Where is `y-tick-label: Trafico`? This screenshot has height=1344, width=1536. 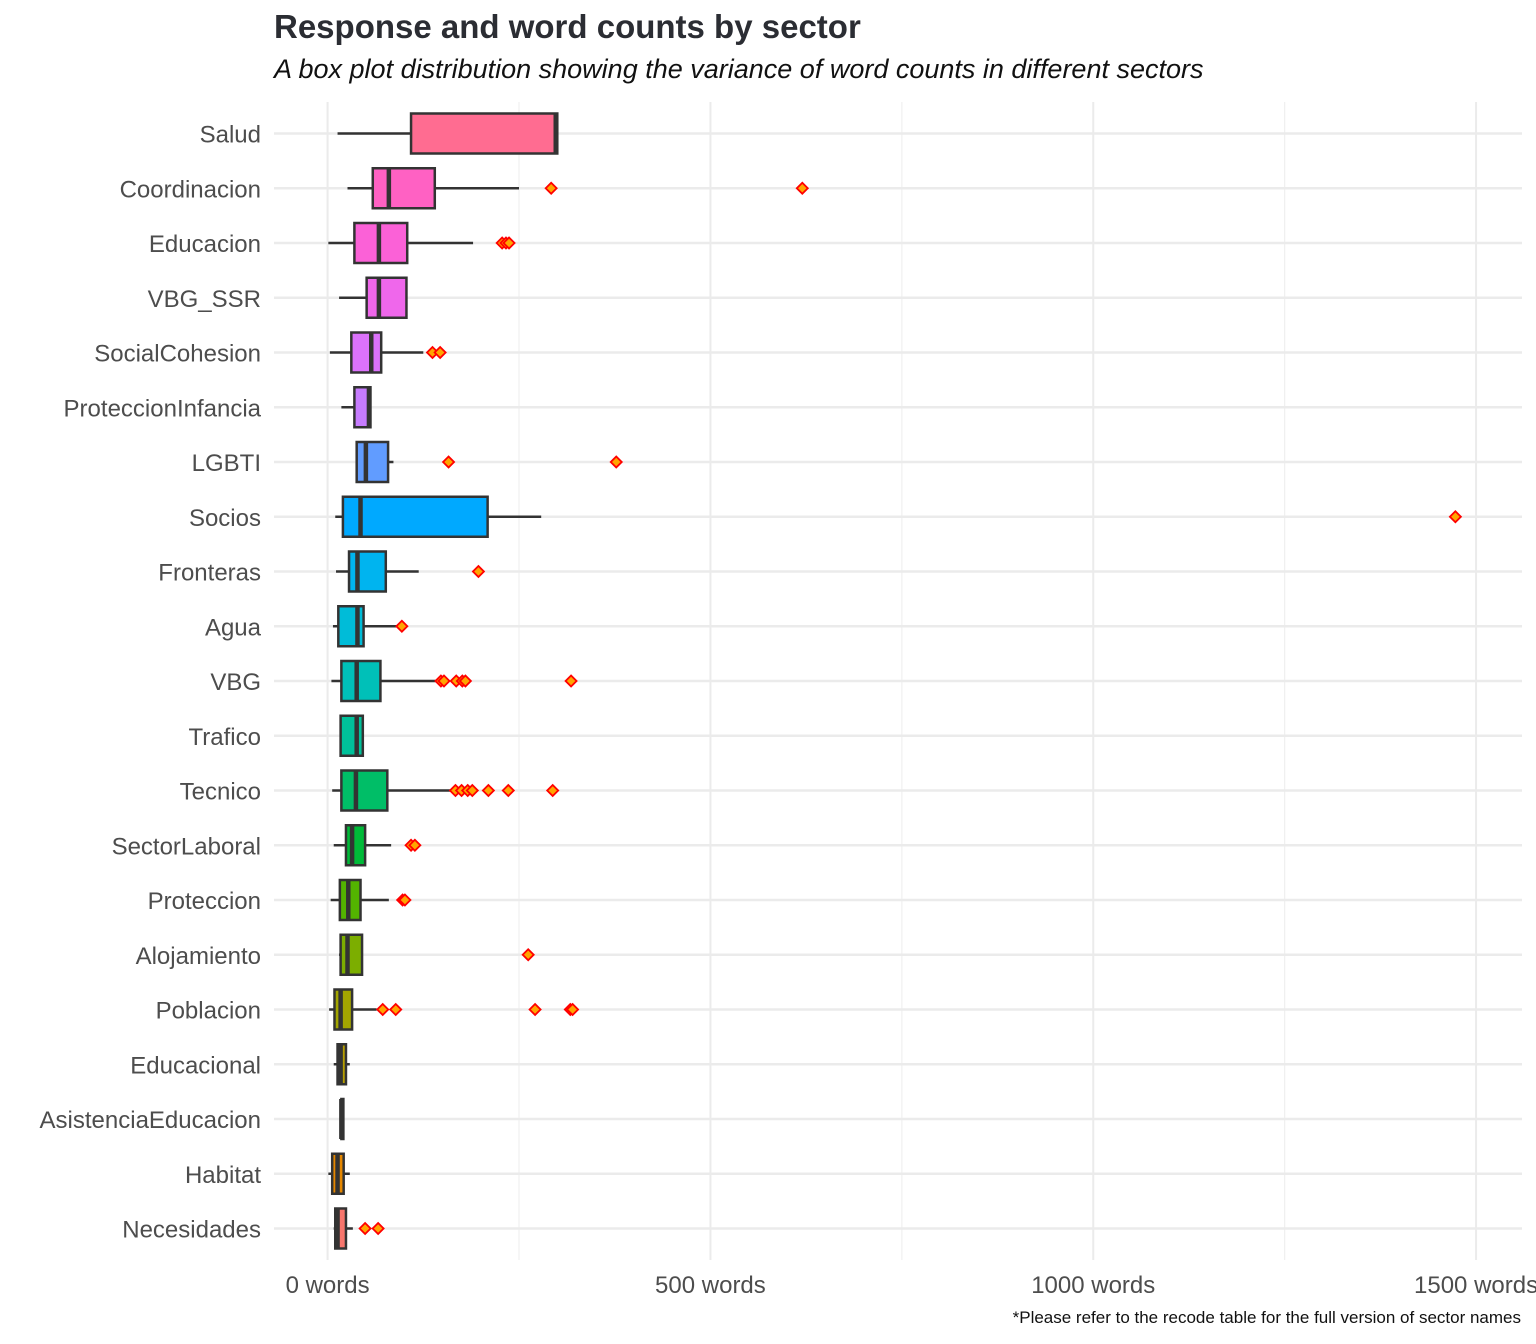 y-tick-label: Trafico is located at coordinates (225, 737).